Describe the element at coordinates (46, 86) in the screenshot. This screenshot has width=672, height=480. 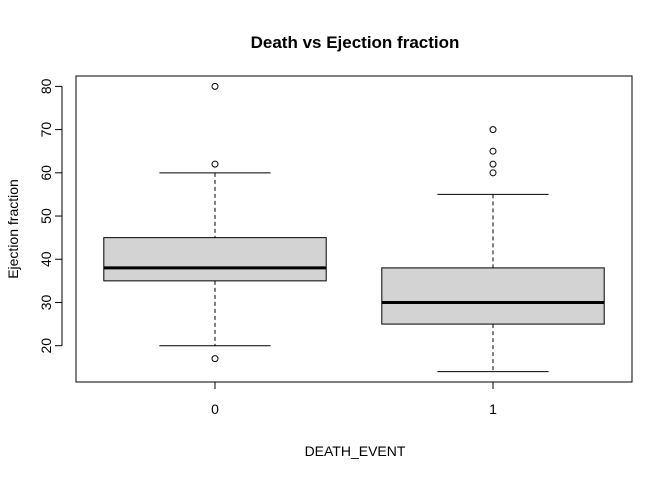
I see `y-tick-label: 80` at that location.